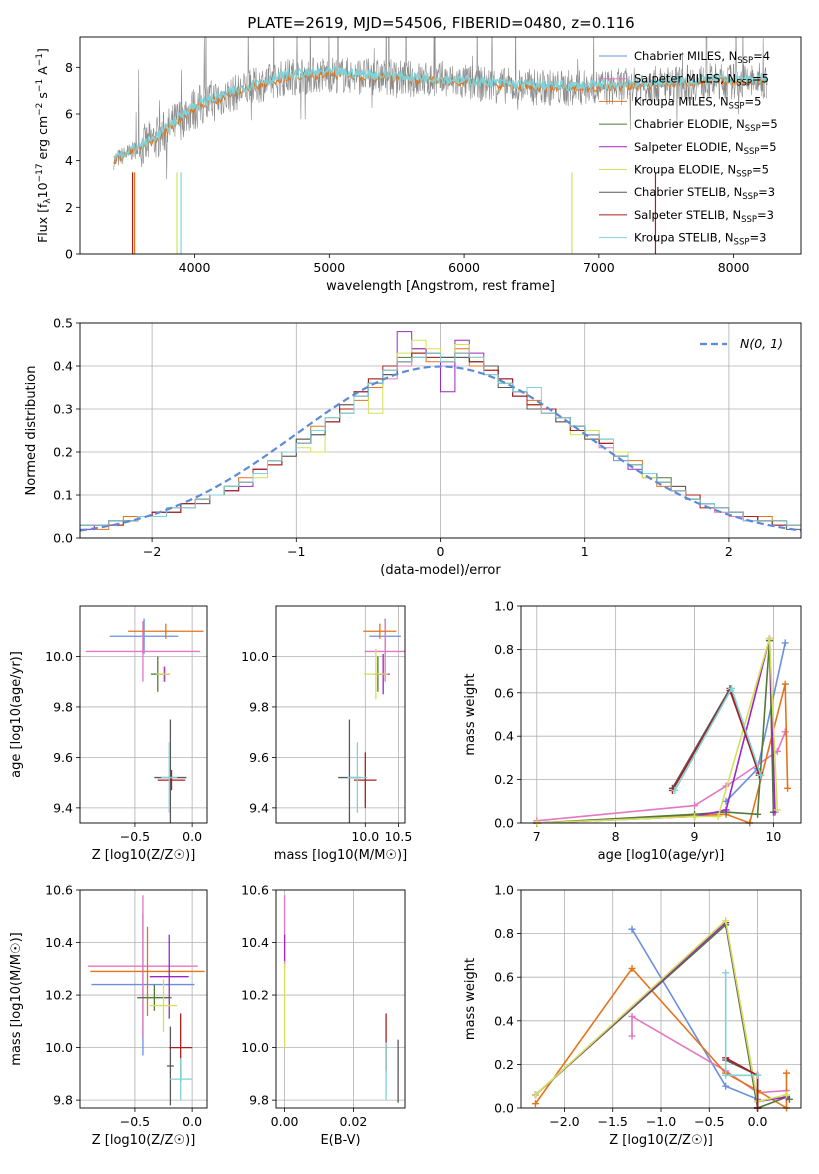  I want to click on weight-line-salpeter-elodie, so click(656, 731).